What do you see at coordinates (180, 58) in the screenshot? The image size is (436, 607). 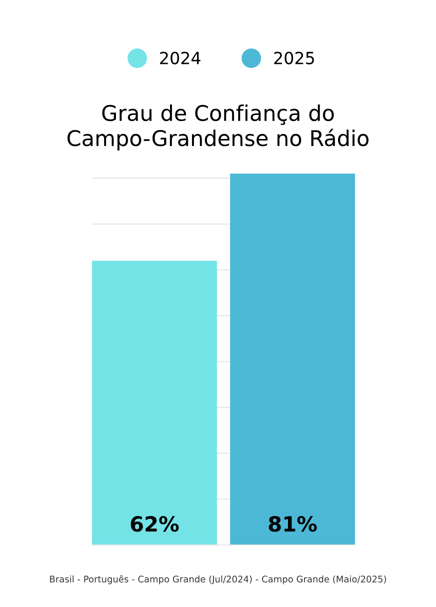 I see `legend-label: 2024` at bounding box center [180, 58].